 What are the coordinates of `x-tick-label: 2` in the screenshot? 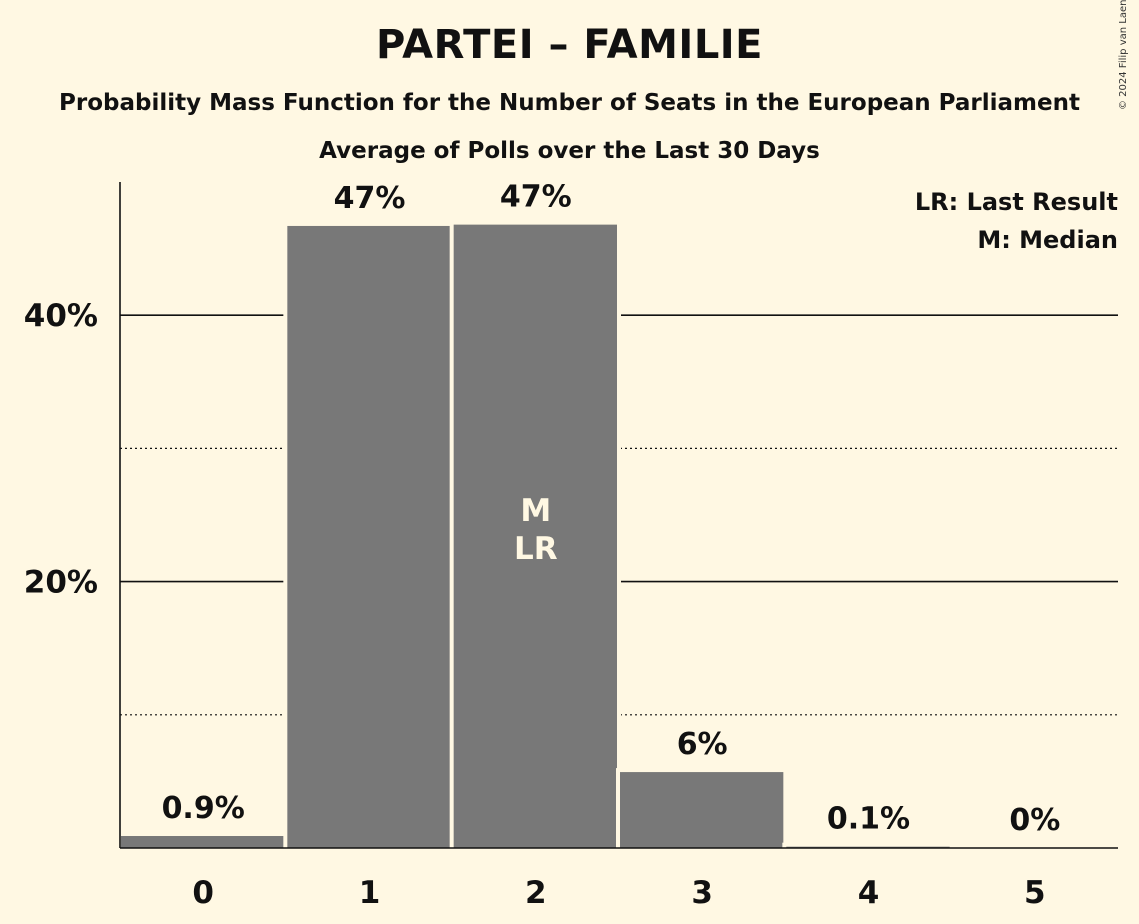 It's located at (536, 893).